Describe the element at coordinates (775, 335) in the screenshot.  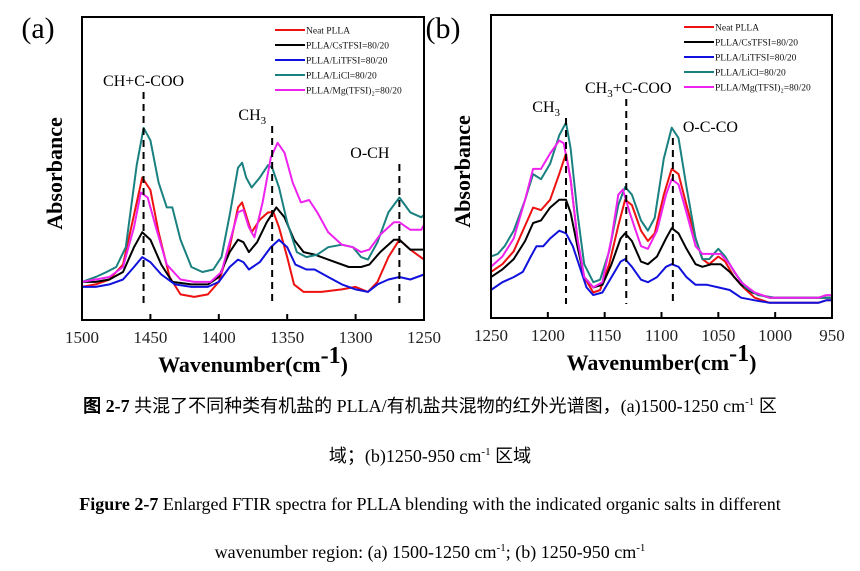
I see `x-tick-label: 1000` at that location.